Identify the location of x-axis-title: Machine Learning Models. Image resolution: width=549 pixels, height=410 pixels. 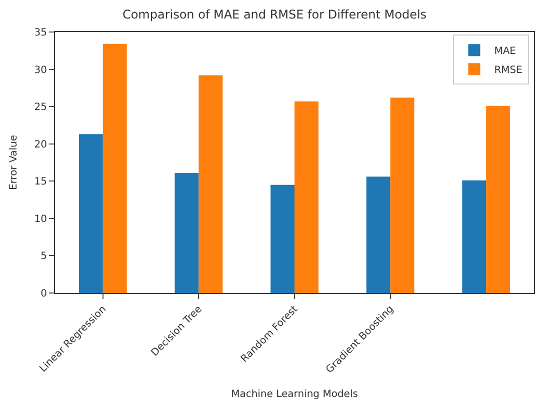
(294, 394).